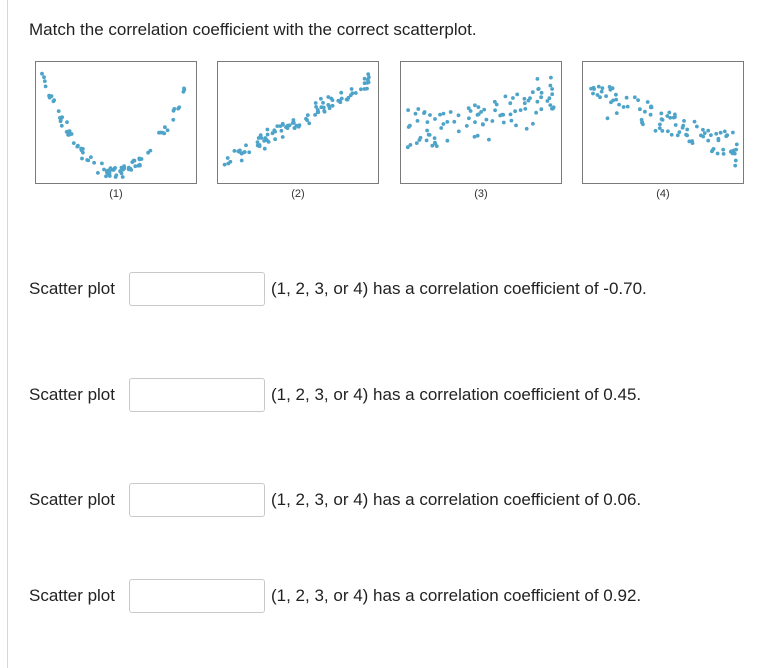  I want to click on scatterplot-3-canvas, so click(480, 112).